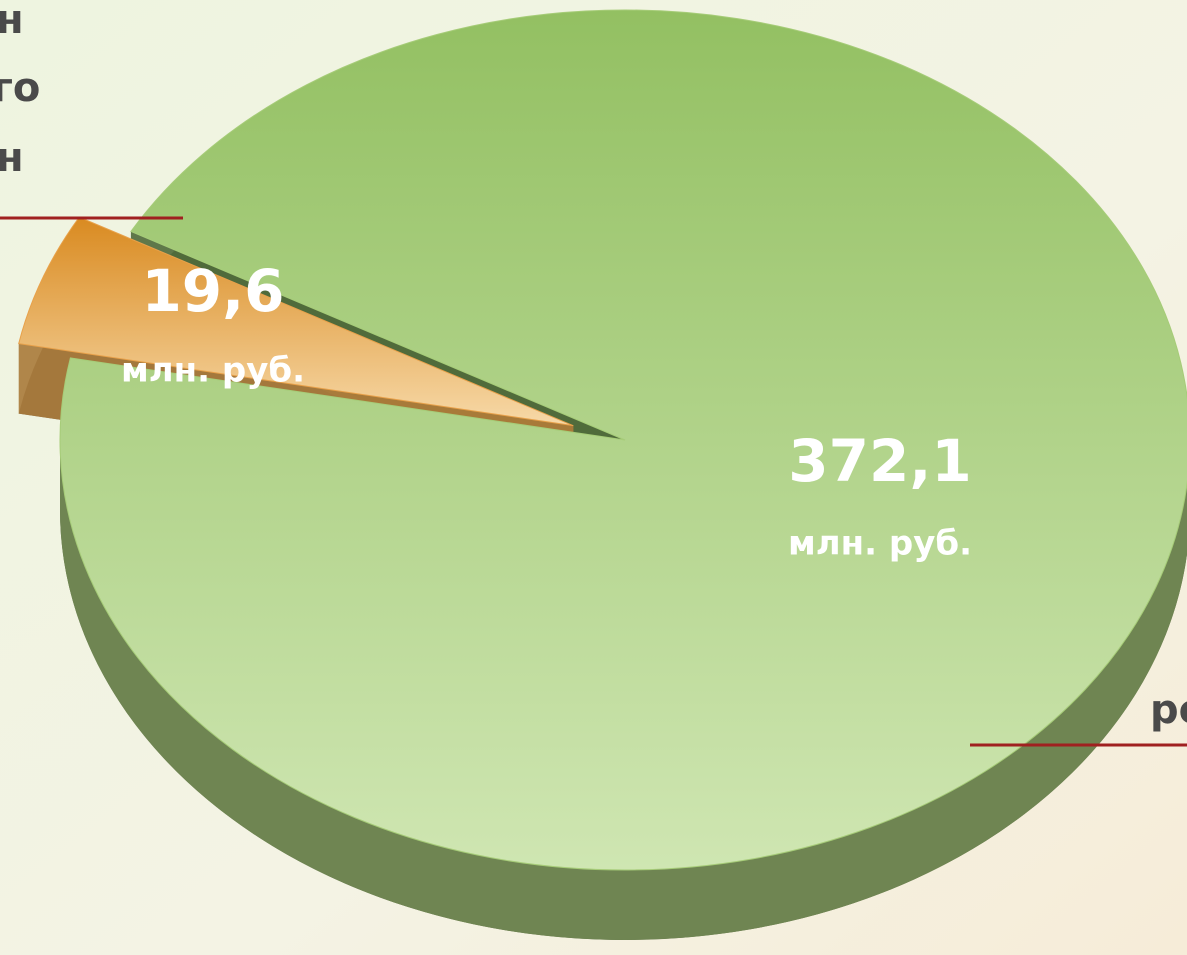 This screenshot has height=955, width=1187. I want to click on annotation: ре, so click(1168, 710).